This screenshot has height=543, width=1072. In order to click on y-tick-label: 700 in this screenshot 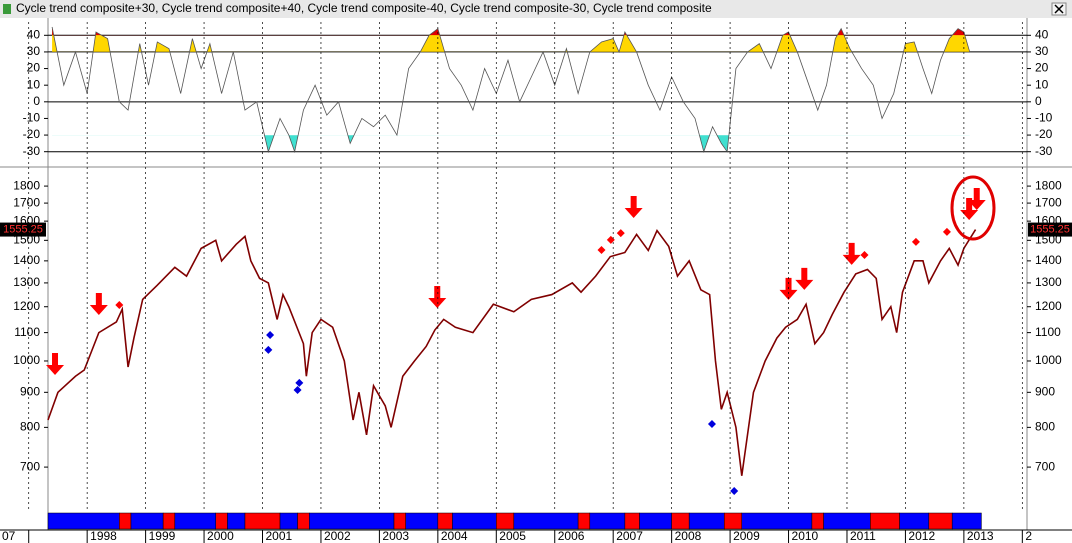, I will do `click(30, 466)`.